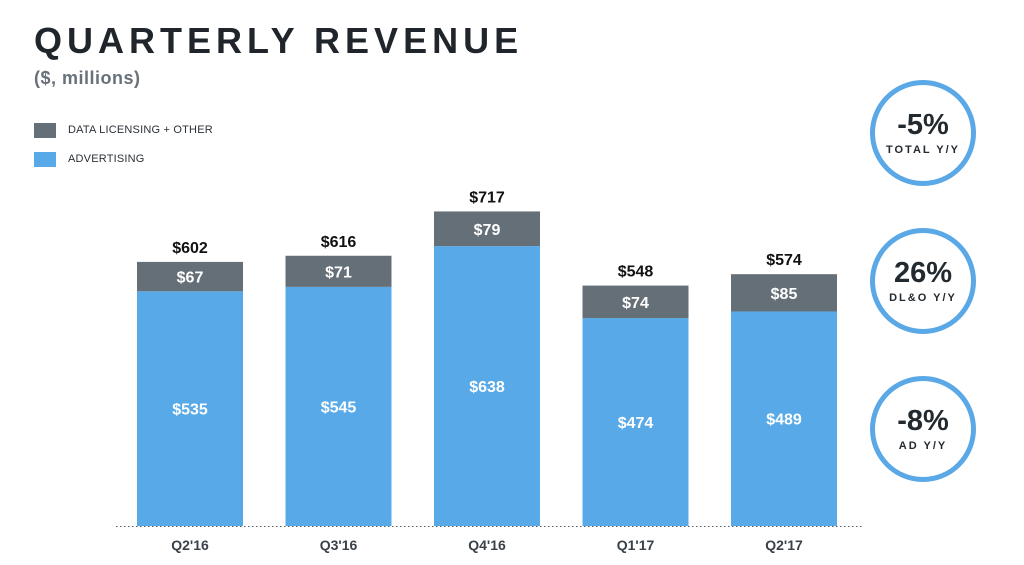 This screenshot has width=1024, height=565. I want to click on data-label-advertising-q4-16: $638, so click(487, 387).